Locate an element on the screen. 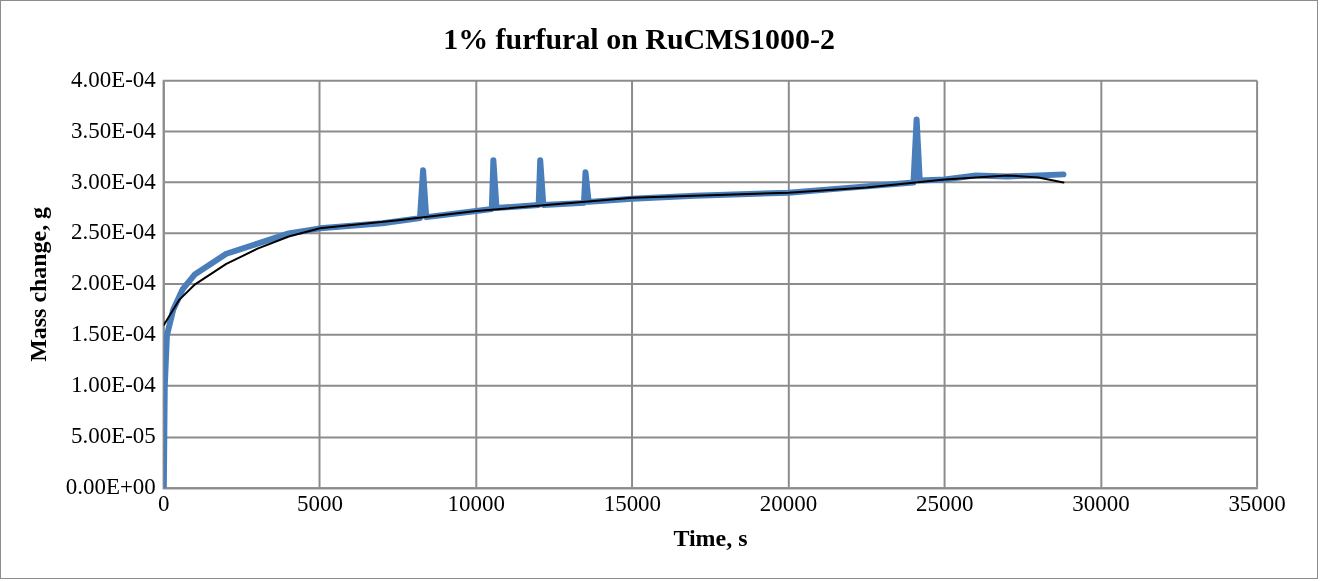 This screenshot has height=581, width=1320. x-tick-label: 0 is located at coordinates (164, 503).